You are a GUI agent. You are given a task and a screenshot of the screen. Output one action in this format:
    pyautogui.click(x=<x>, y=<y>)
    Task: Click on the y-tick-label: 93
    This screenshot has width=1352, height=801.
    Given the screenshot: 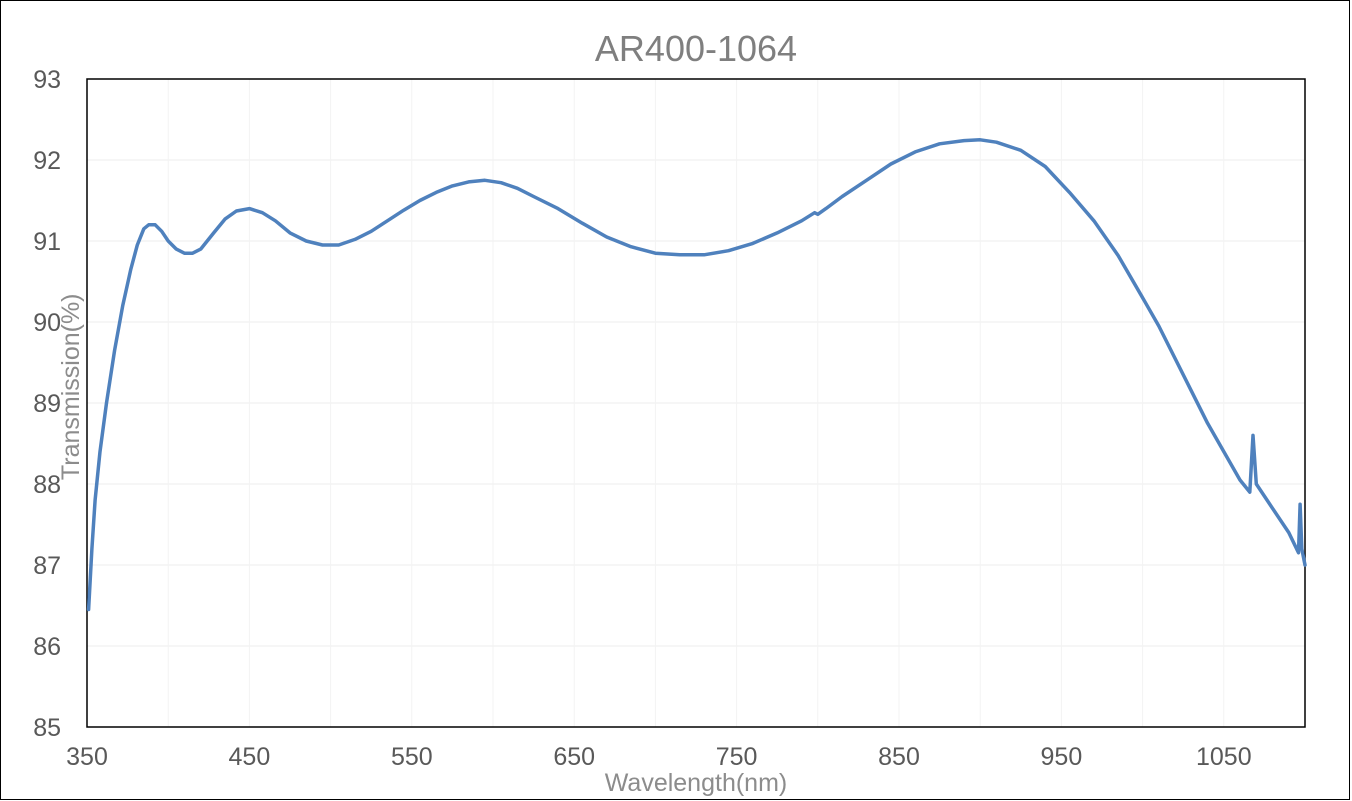 What is the action you would take?
    pyautogui.click(x=47, y=80)
    